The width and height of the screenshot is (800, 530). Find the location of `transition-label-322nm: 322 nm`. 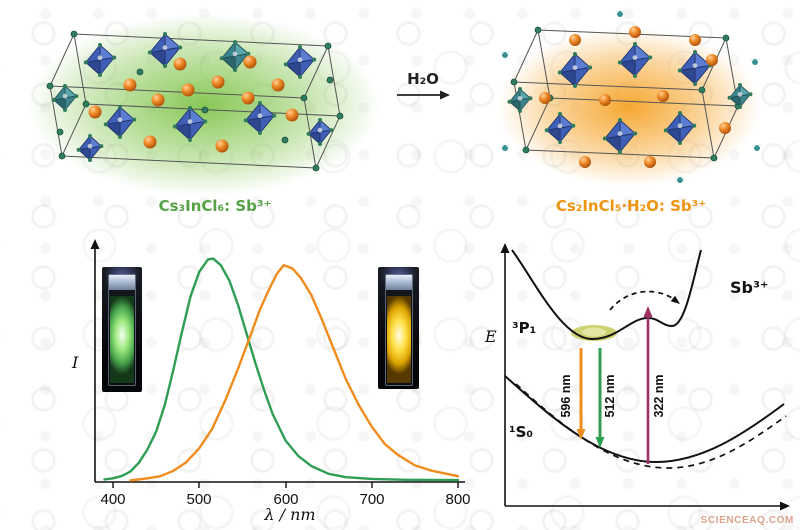

transition-label-322nm: 322 nm is located at coordinates (659, 395).